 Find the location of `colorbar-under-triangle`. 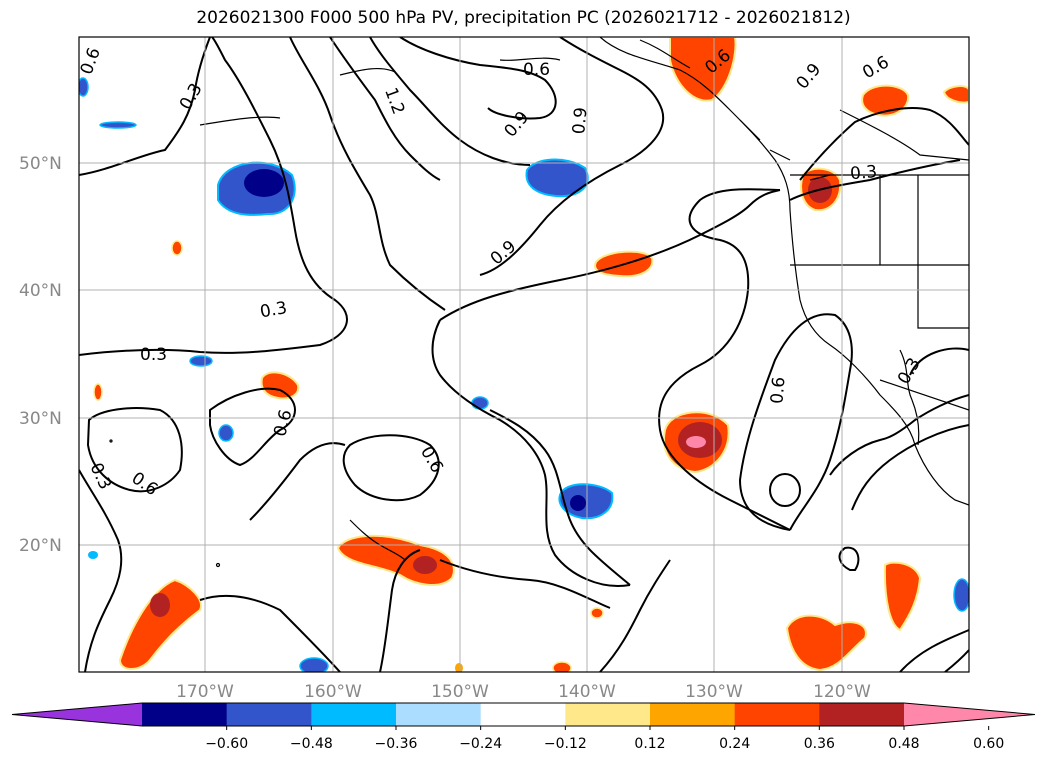

colorbar-under-triangle is located at coordinates (77, 714).